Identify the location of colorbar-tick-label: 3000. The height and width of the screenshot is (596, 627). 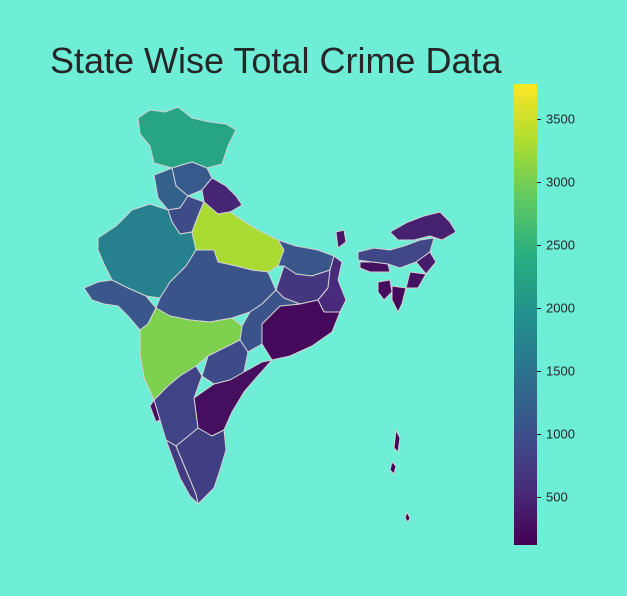
(560, 182).